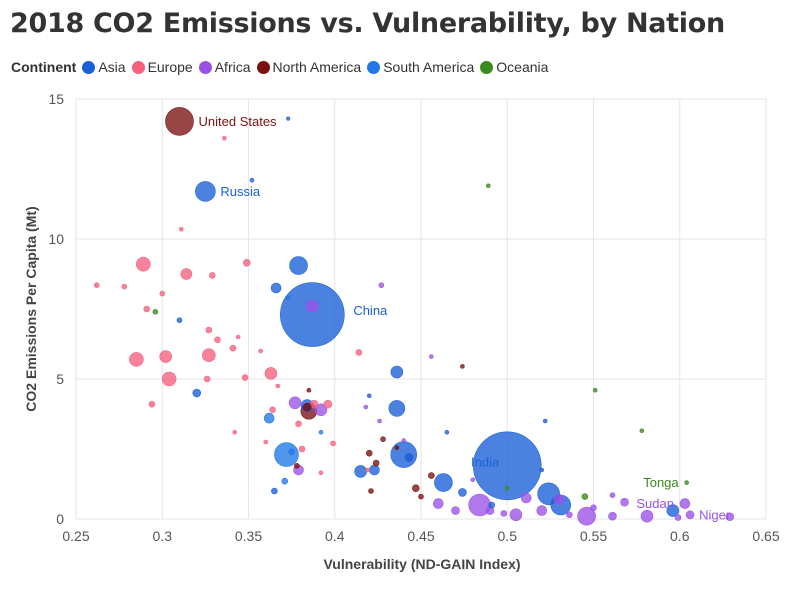  Describe the element at coordinates (162, 67) in the screenshot. I see `legend-item-europe: Europe` at that location.